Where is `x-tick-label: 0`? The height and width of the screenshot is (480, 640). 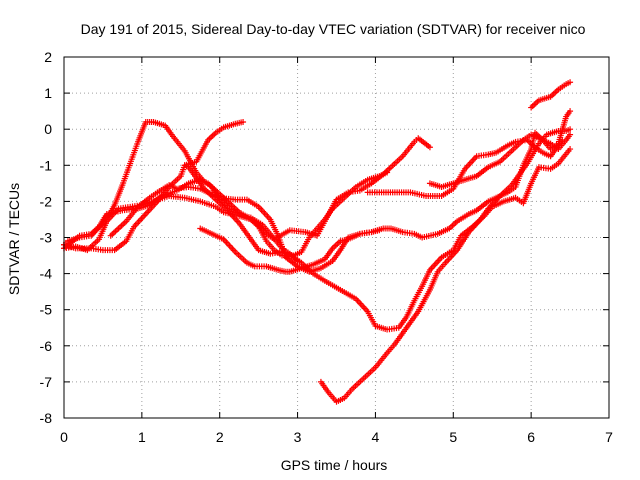
x-tick-label: 0 is located at coordinates (64, 437).